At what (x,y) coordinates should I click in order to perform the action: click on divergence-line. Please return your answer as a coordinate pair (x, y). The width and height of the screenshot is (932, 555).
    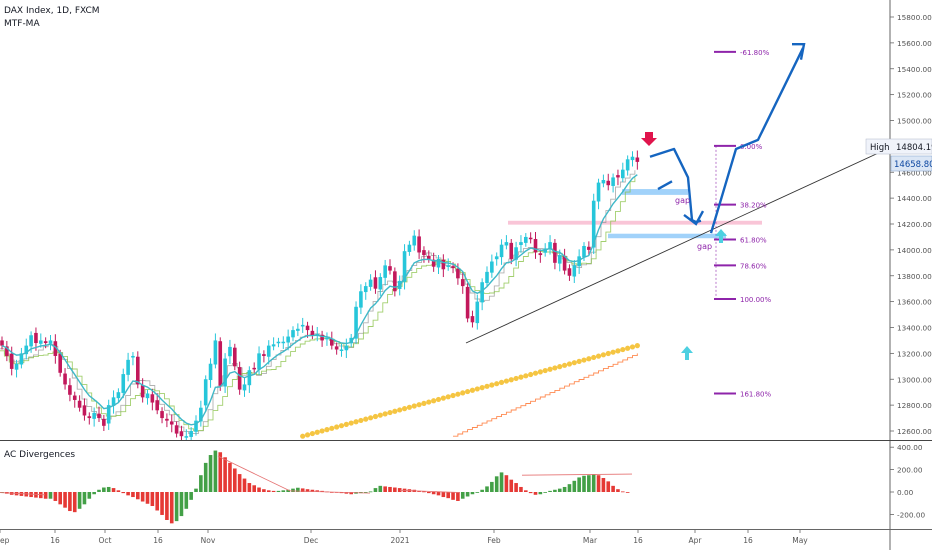
    Looking at the image, I should click on (23, 494).